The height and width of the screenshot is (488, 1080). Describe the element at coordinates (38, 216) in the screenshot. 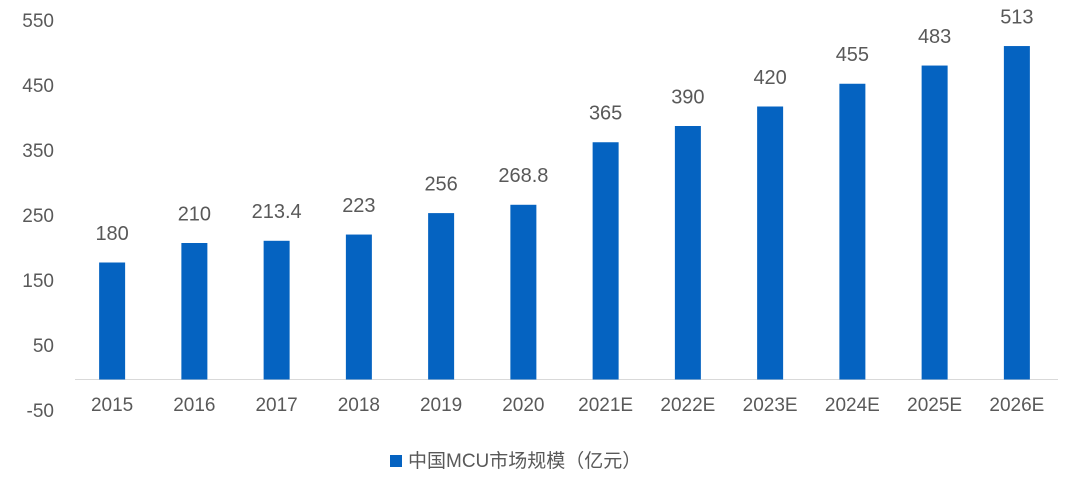

I see `y-tick-label: 250` at that location.